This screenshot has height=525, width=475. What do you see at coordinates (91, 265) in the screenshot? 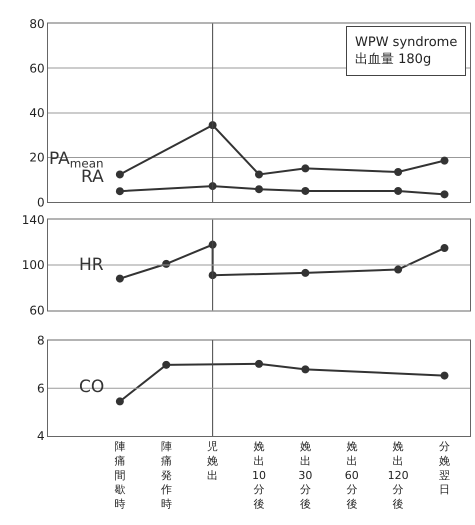
I see `series-label: HR` at bounding box center [91, 265].